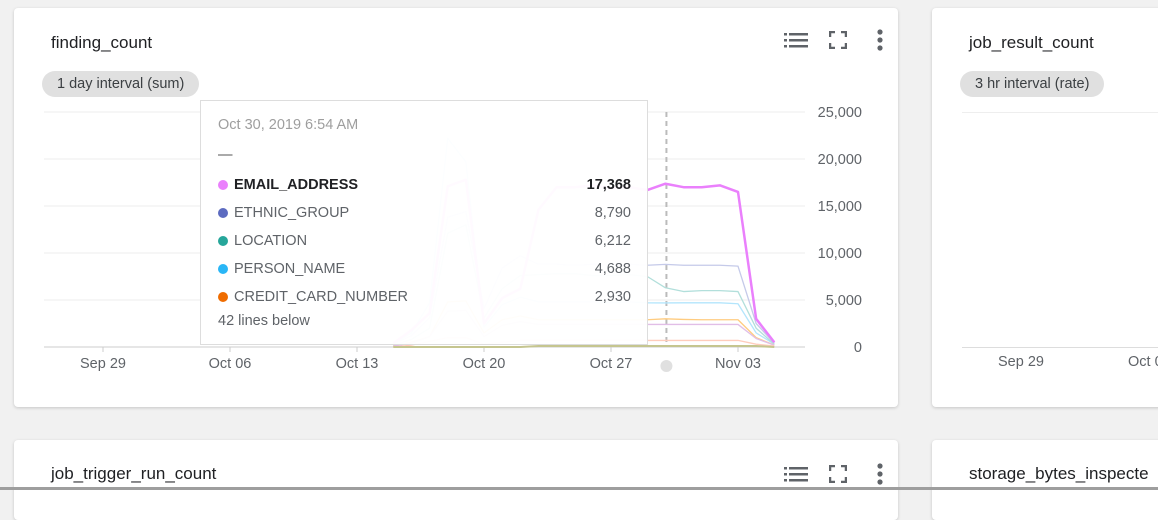 The height and width of the screenshot is (520, 1158). I want to click on series-value: 6,212, so click(612, 241).